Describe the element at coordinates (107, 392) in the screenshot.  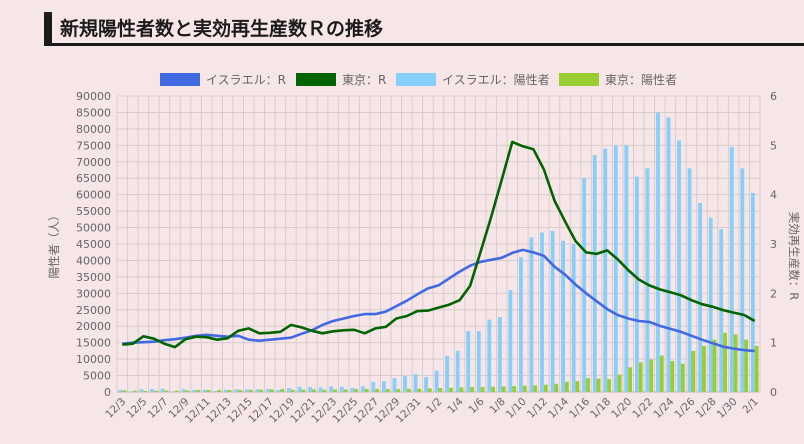
I see `y-tick-label-left: 0` at that location.